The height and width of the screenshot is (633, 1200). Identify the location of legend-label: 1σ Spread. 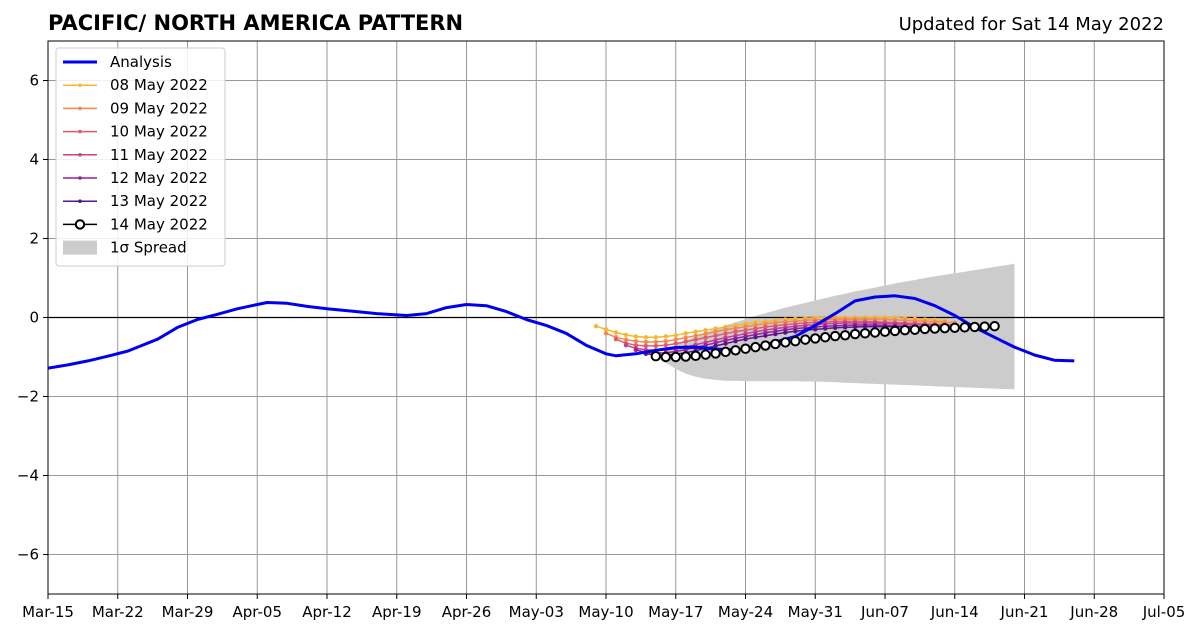
(148, 248).